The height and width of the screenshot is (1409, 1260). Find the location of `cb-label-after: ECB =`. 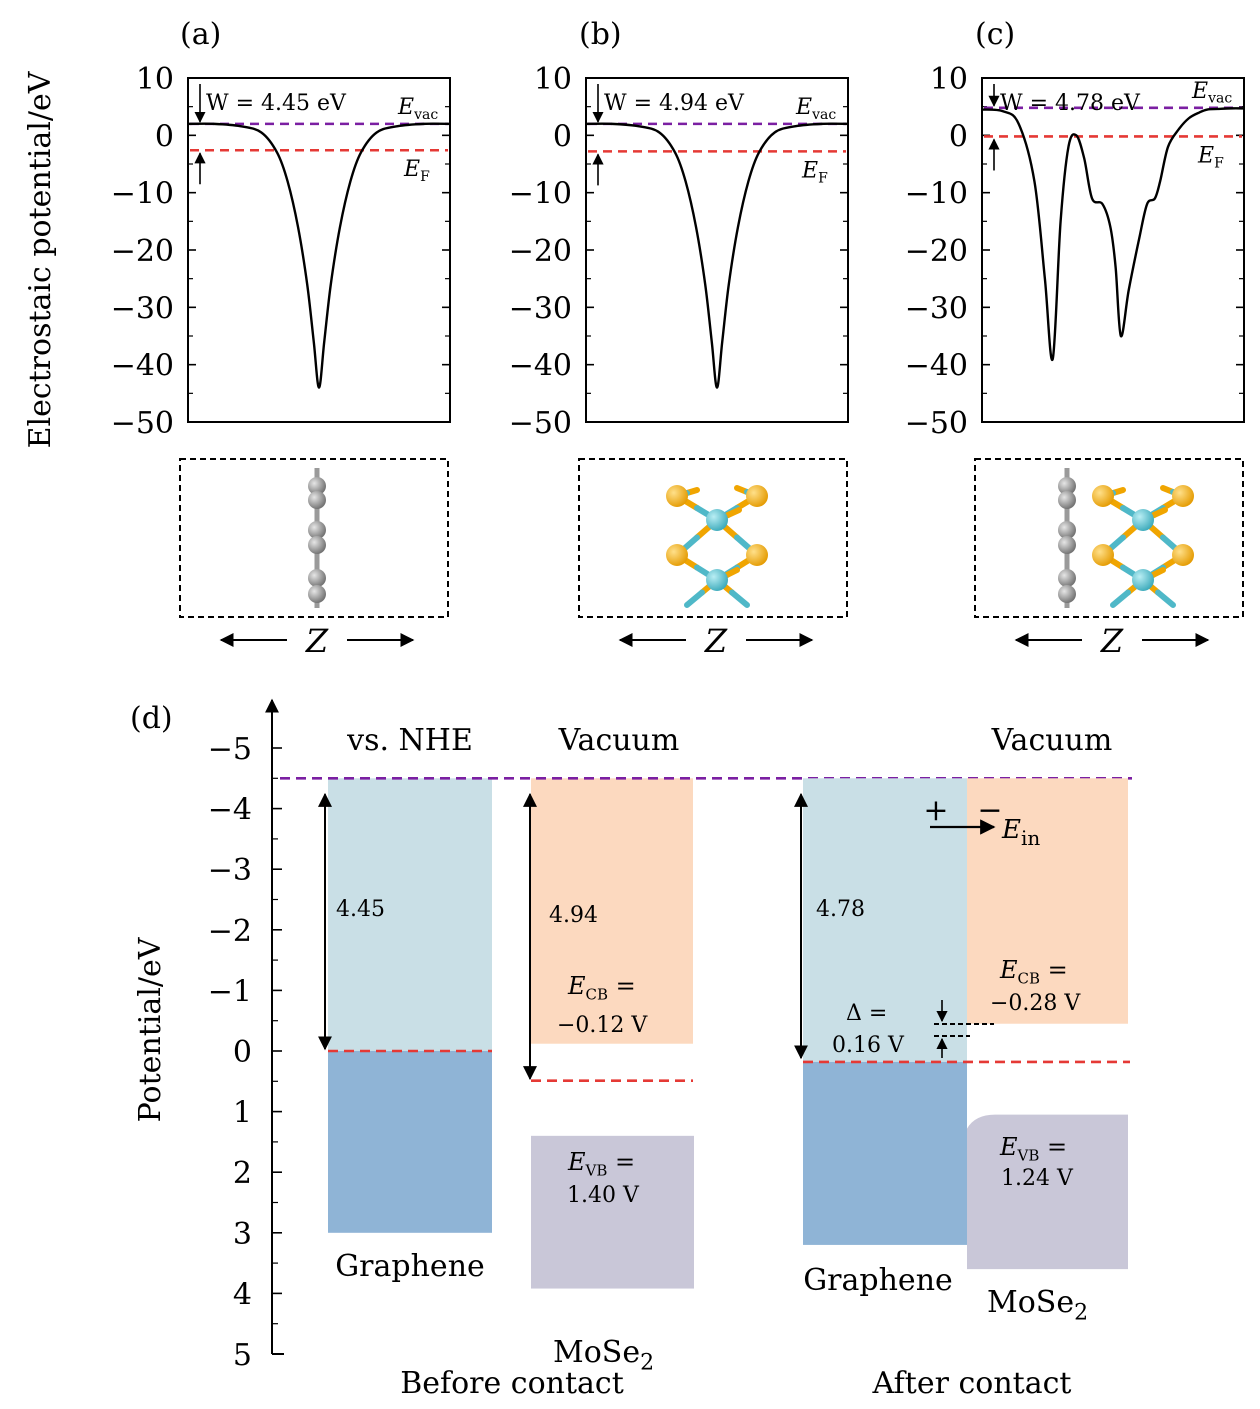

cb-label-after: ECB = is located at coordinates (1033, 971).